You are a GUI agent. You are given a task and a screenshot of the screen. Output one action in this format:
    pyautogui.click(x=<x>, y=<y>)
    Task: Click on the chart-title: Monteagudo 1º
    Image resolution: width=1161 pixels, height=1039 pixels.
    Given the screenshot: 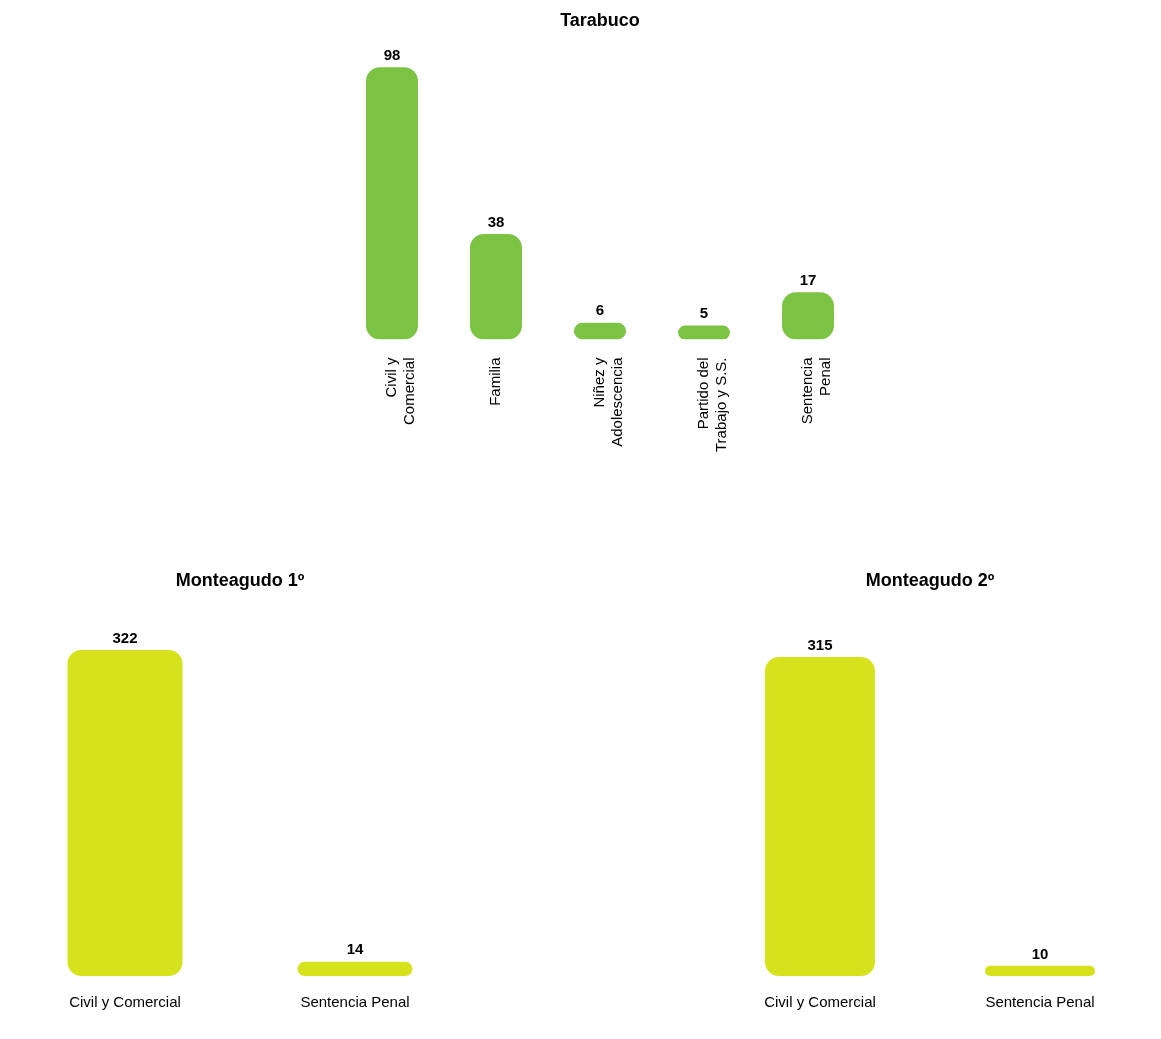 What is the action you would take?
    pyautogui.click(x=240, y=579)
    